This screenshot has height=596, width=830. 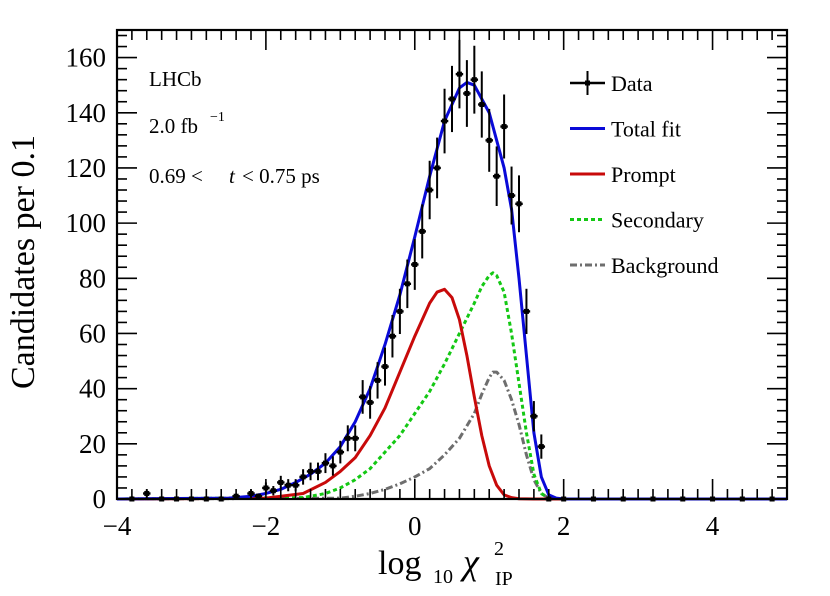 What do you see at coordinates (504, 579) in the screenshot?
I see `x-axis-label-subIP: IP` at bounding box center [504, 579].